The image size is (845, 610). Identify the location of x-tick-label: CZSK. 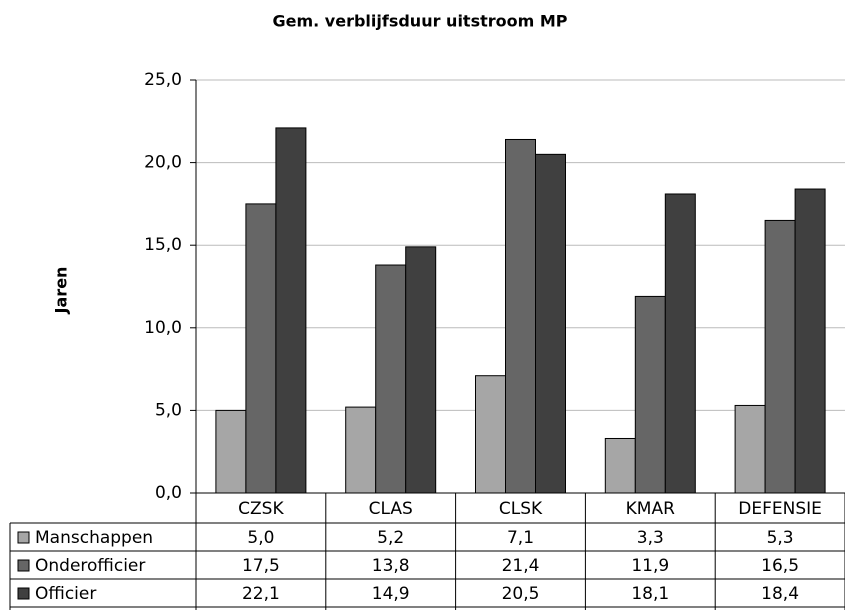
(261, 509).